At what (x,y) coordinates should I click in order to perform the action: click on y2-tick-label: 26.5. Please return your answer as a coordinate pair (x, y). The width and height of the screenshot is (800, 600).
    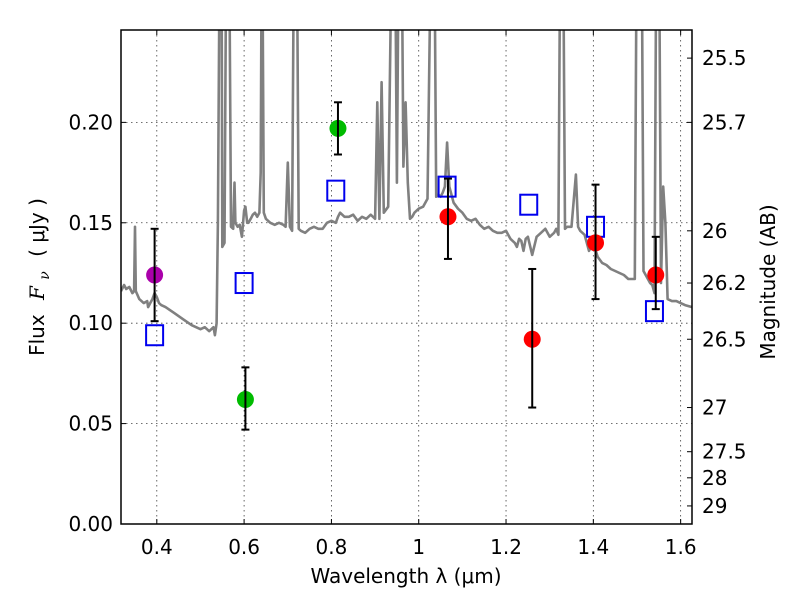
    Looking at the image, I should click on (724, 339).